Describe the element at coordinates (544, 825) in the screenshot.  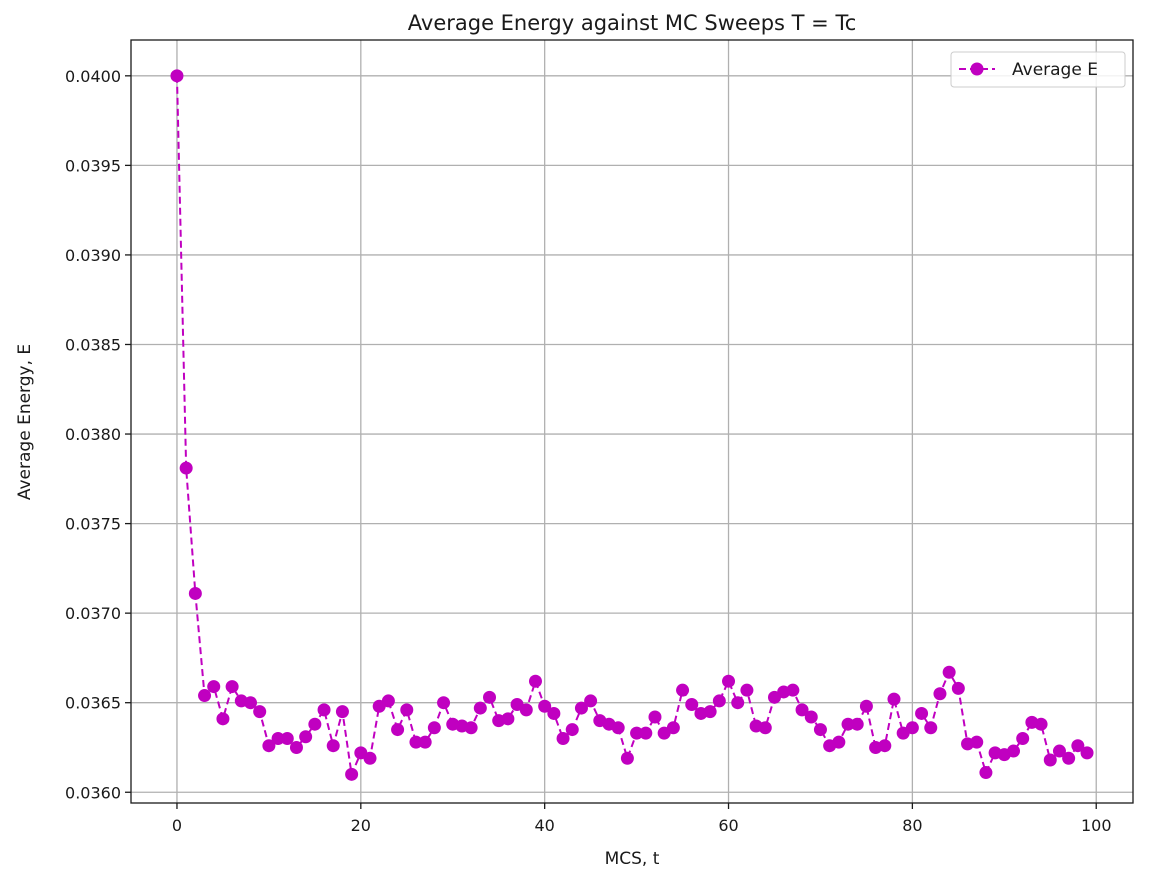
I see `x-tick-label: 40` at that location.